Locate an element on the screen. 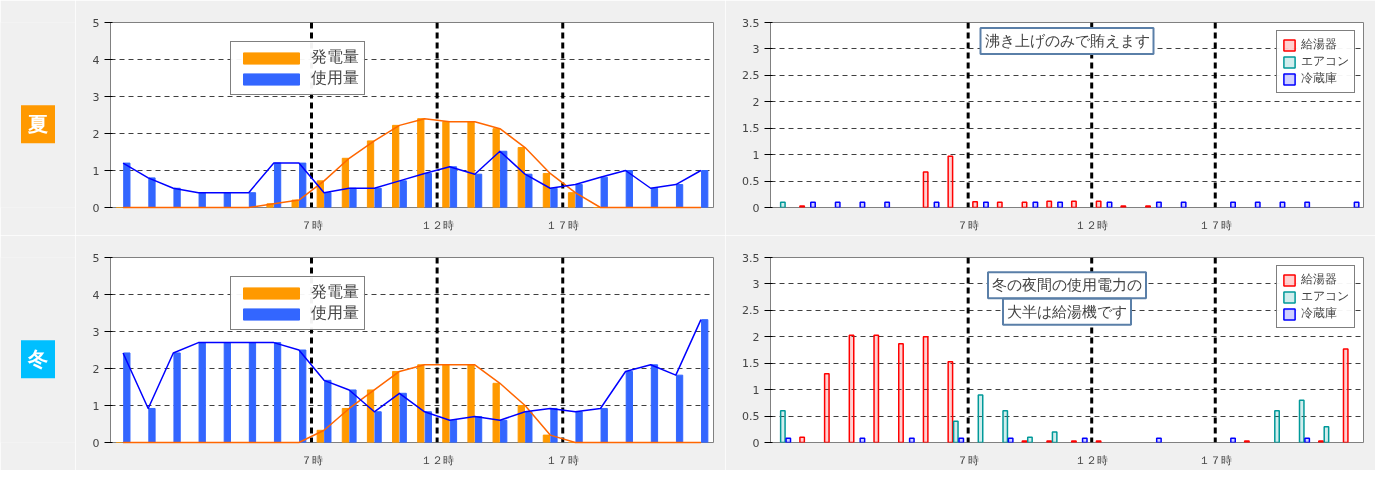 The image size is (1383, 481). text: 冬 is located at coordinates (37, 359).